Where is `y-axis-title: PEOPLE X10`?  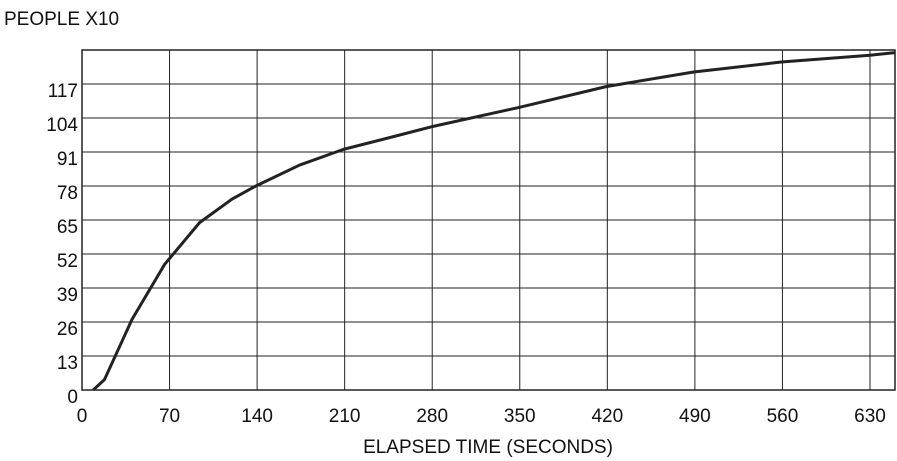
y-axis-title: PEOPLE X10 is located at coordinates (61, 19).